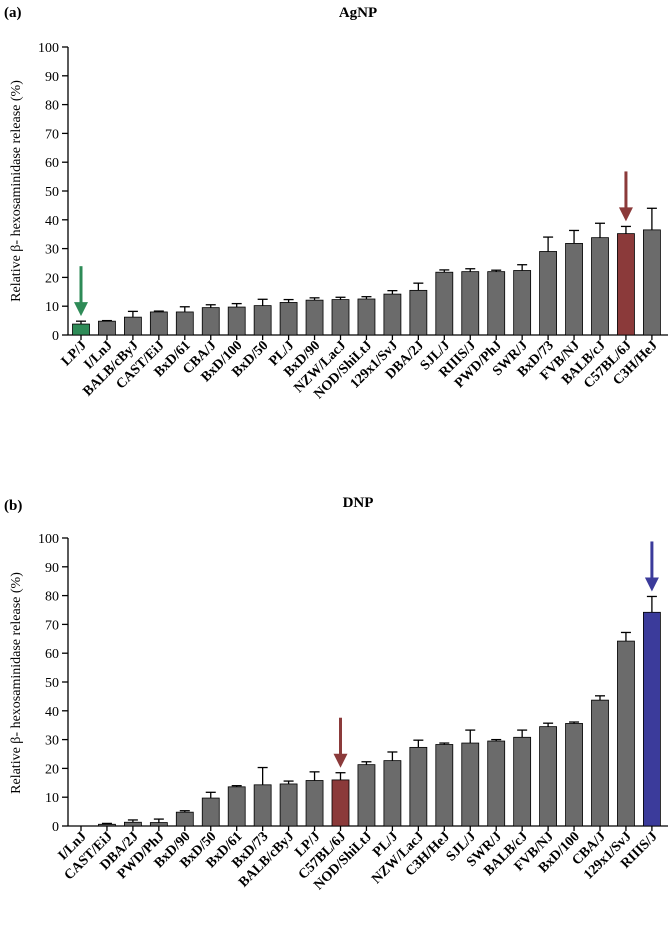  Describe the element at coordinates (358, 13) in the screenshot. I see `panel-a-title: AgNP` at that location.